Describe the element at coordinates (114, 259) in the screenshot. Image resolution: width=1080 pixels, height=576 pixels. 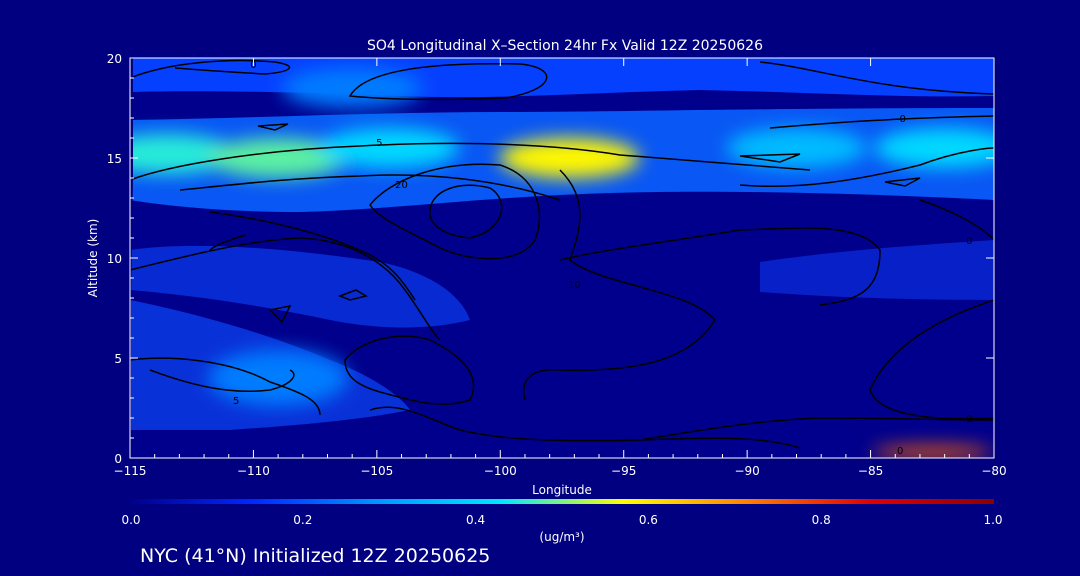
I see `y-tick-label: 10` at that location.